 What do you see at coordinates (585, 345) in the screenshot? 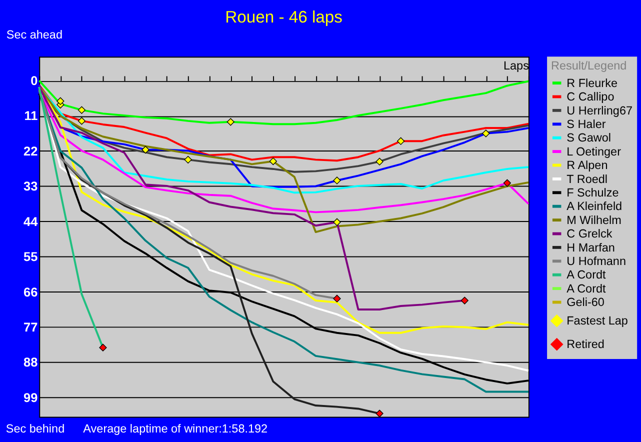
I see `legend-label: Retired` at bounding box center [585, 345].